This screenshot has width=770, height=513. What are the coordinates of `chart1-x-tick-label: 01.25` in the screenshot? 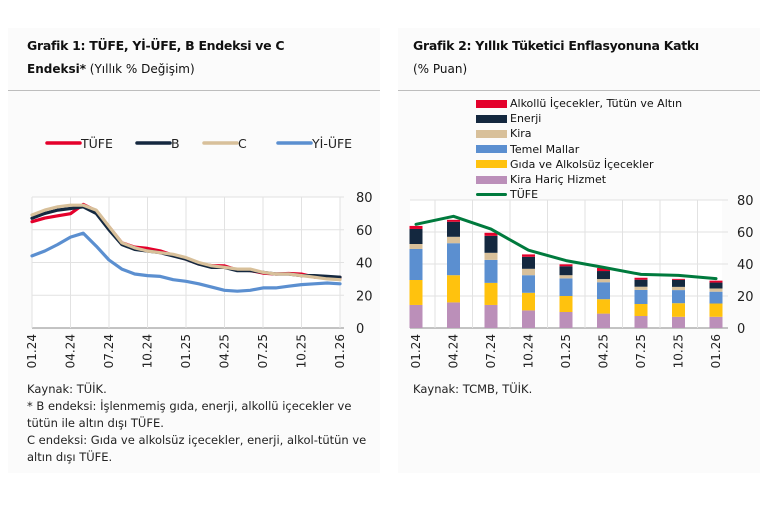 It's located at (186, 351).